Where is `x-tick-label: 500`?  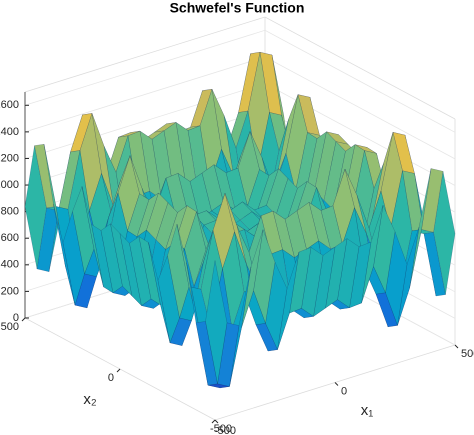 x-tick-label: 500 is located at coordinates (467, 354).